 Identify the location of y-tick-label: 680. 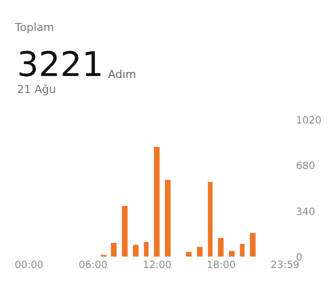
(306, 166).